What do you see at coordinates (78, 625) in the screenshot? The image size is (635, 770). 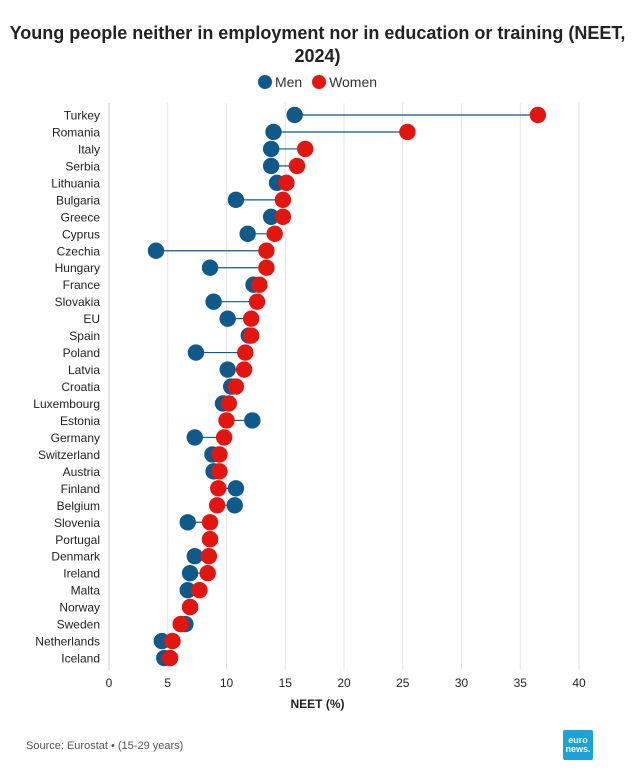 I see `category-label: Sweden` at bounding box center [78, 625].